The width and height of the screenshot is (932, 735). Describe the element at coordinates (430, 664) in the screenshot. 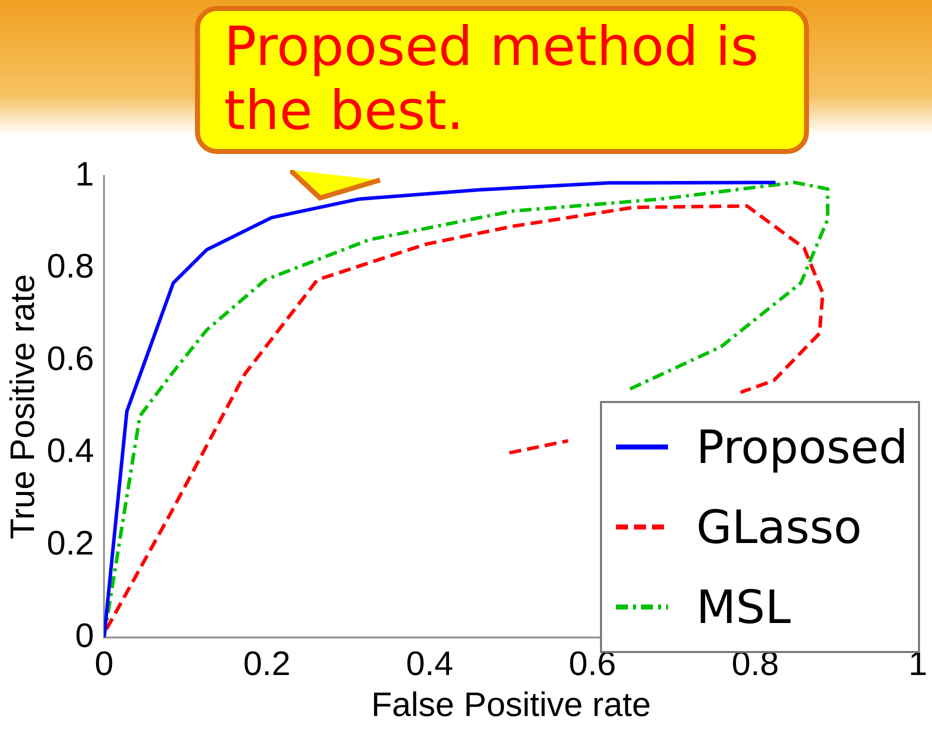

I see `x-tick-label: 0.4` at that location.